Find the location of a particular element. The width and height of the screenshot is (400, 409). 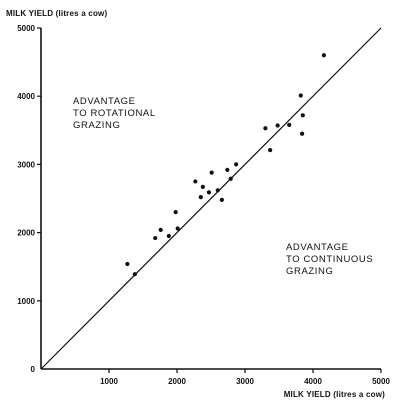

annotation-lower-line-2: TO CONTINUOUS is located at coordinates (329, 259).